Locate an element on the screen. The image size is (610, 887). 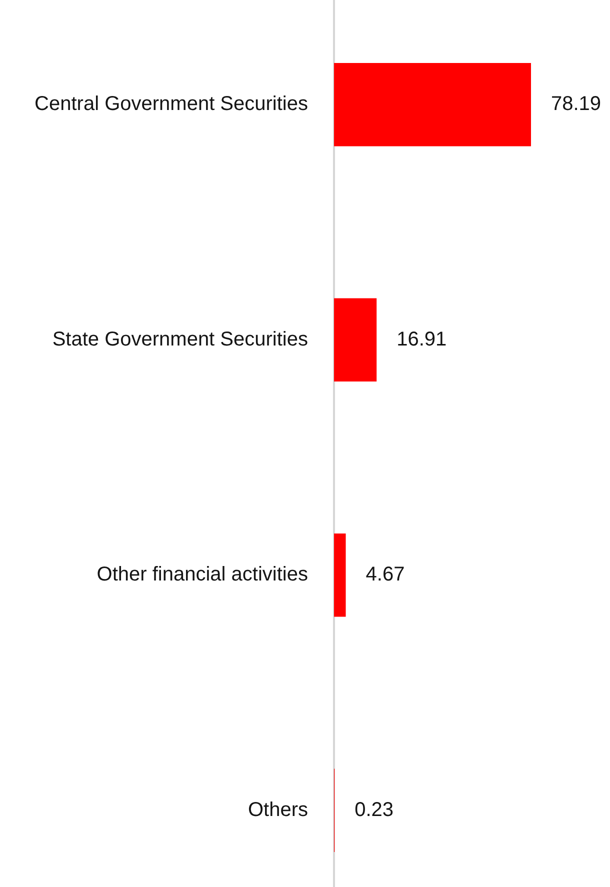
y-tick-label: Central Government Securities is located at coordinates (171, 104).